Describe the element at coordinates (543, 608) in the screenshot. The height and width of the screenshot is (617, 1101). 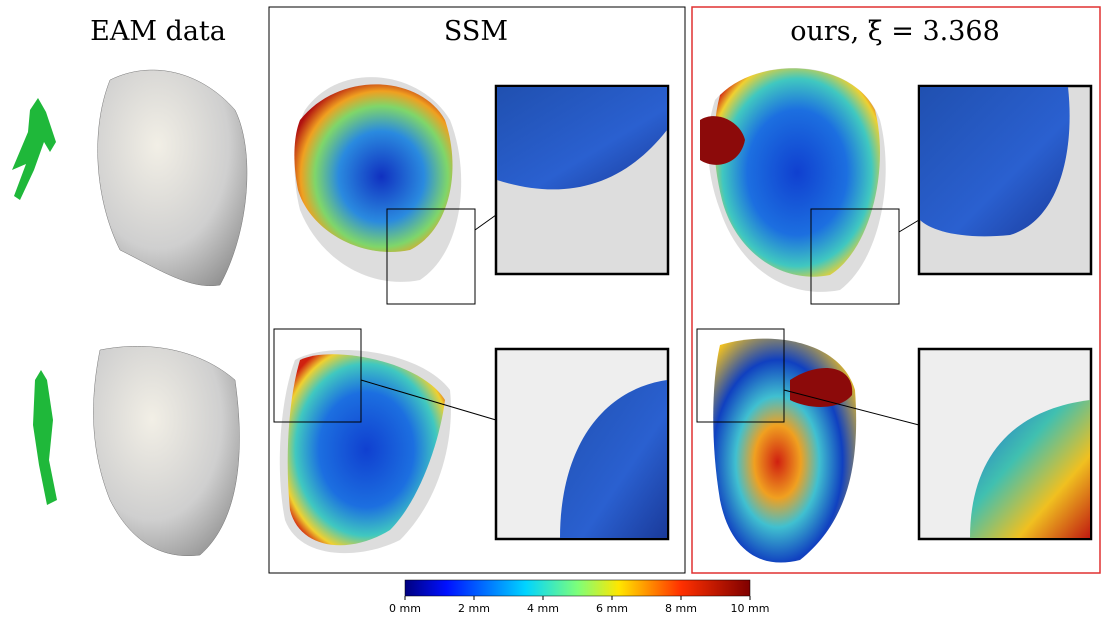
I see `colorbar-label: 4 mm` at that location.